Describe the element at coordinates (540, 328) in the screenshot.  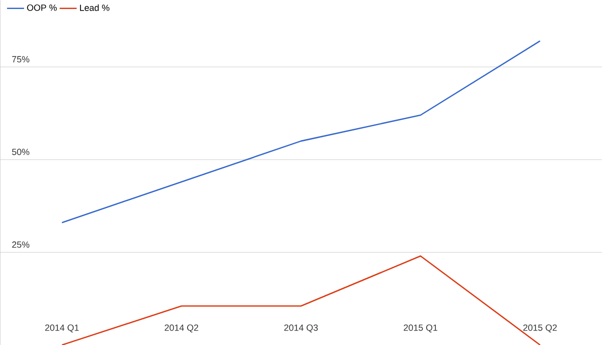
I see `x-tick-label: 2015 Q2` at that location.